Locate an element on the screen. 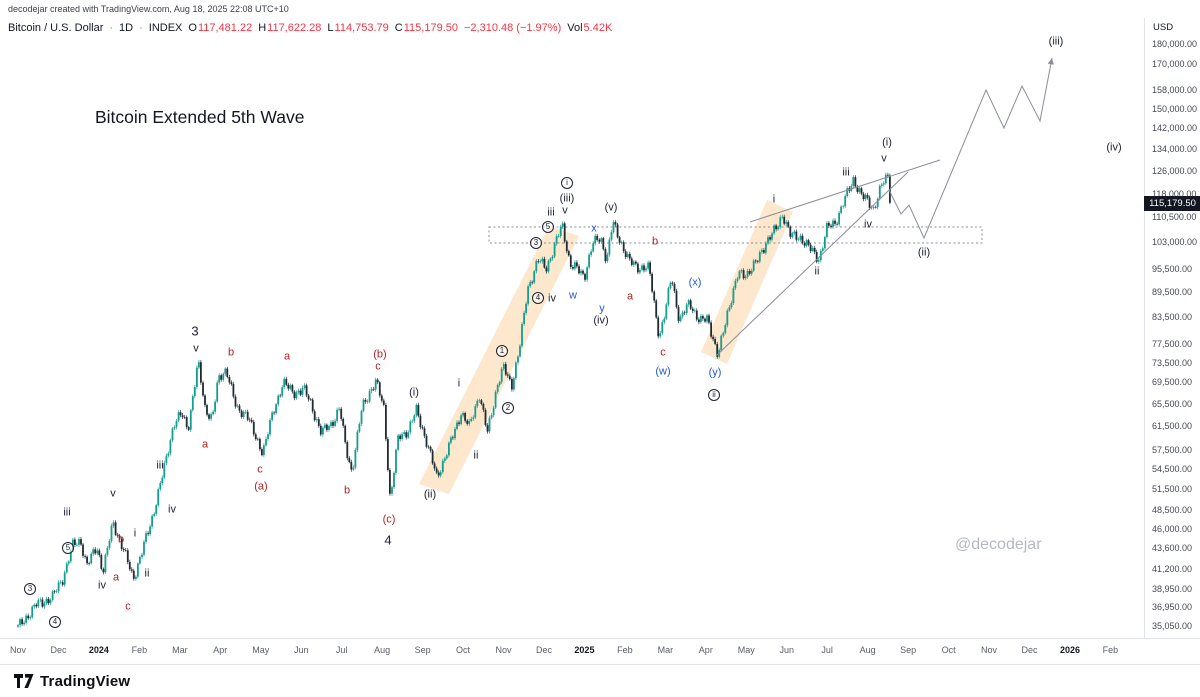 The width and height of the screenshot is (1200, 697). price-axis-label: 95,500.00 is located at coordinates (1172, 269).